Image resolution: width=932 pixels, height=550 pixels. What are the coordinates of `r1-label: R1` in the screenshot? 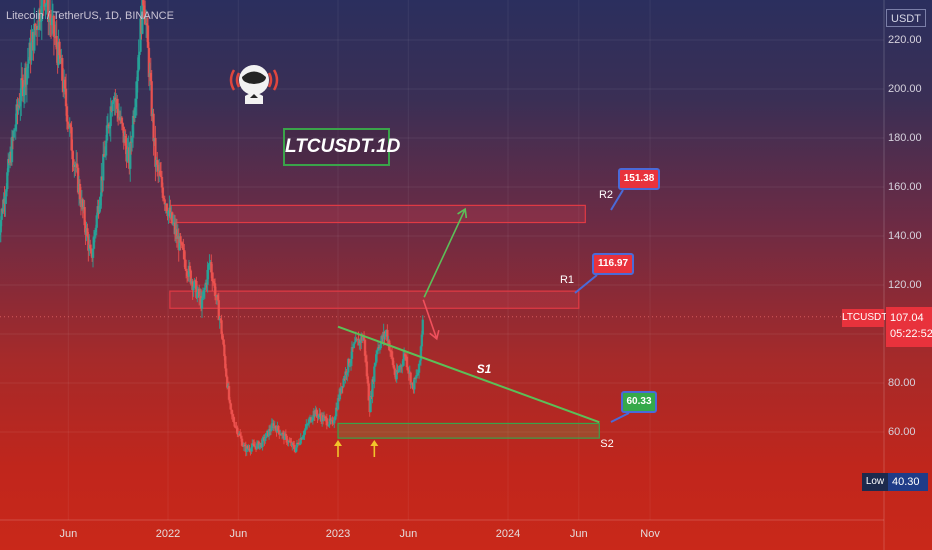 It's located at (567, 280).